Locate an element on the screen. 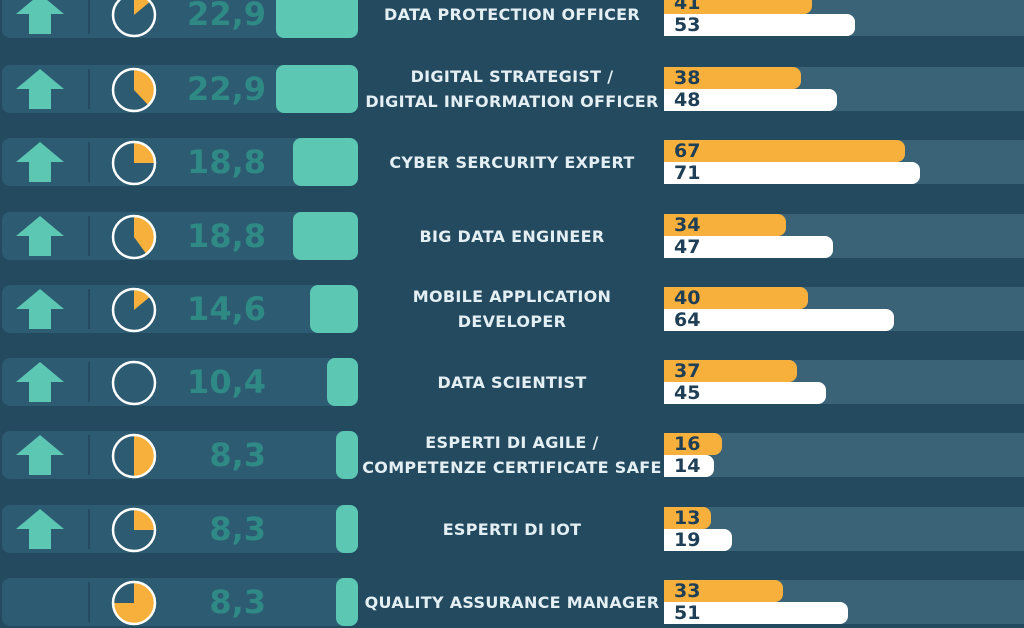 Image resolution: width=1024 pixels, height=628 pixels. table-row: 18,8 CYBER SERCURITY EXPERT 67 71 is located at coordinates (512, 162).